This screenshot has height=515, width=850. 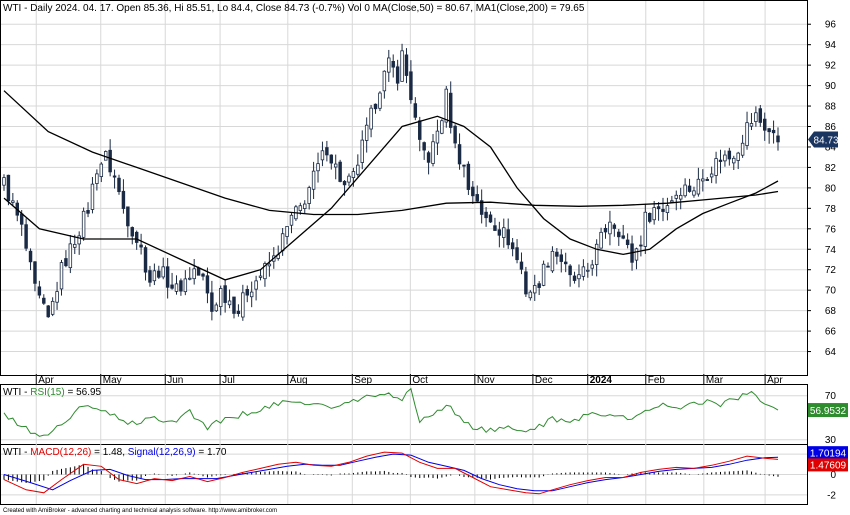 I want to click on price-tick-label: 68, so click(x=831, y=311).